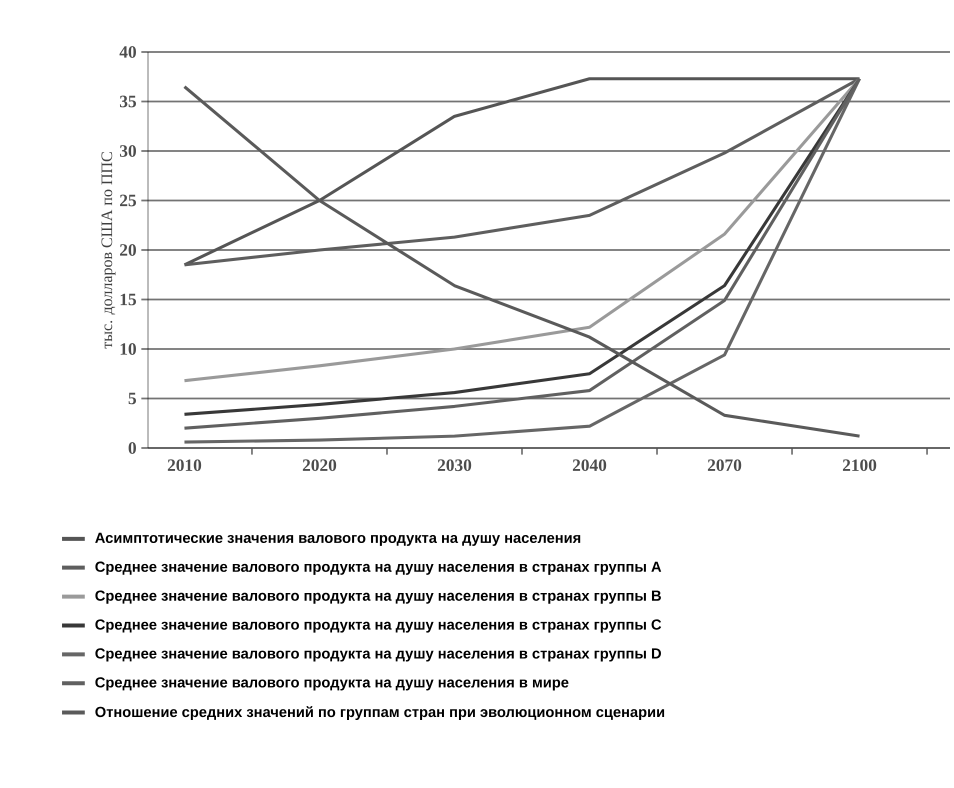 The width and height of the screenshot is (954, 788). I want to click on y-tick-label: 30, so click(128, 151).